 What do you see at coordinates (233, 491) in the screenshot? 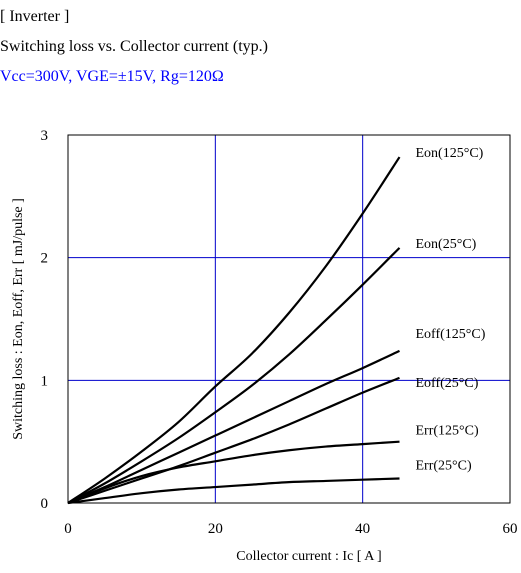
I see `series-line-err-25-c` at bounding box center [233, 491].